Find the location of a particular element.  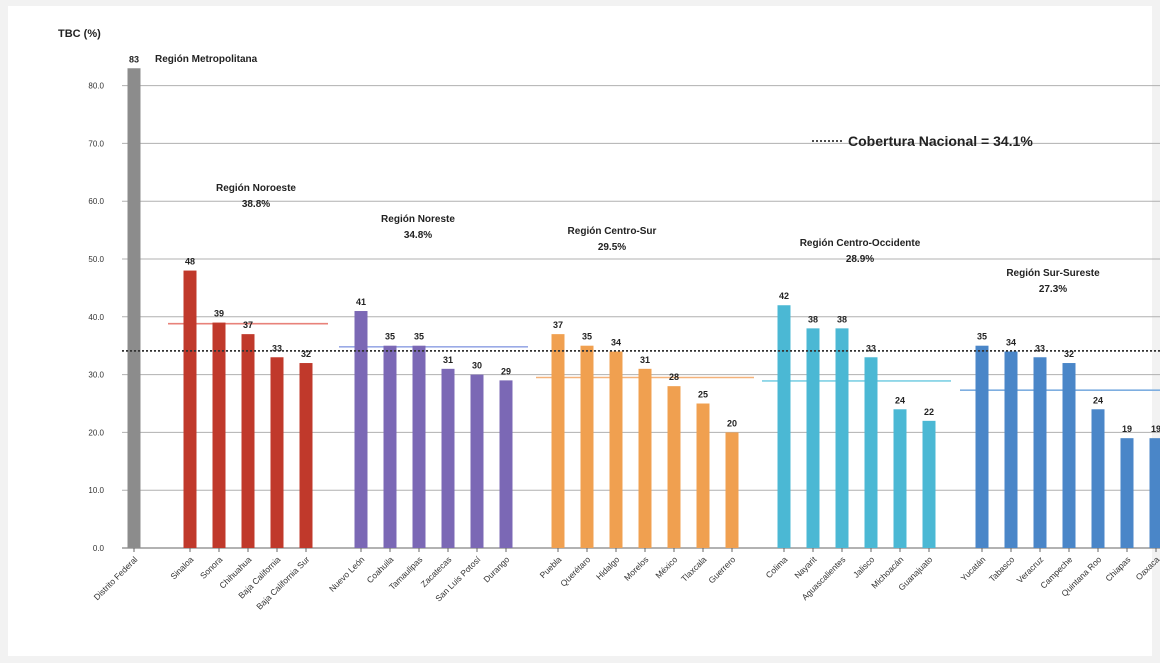

value-label: 29 is located at coordinates (506, 371).